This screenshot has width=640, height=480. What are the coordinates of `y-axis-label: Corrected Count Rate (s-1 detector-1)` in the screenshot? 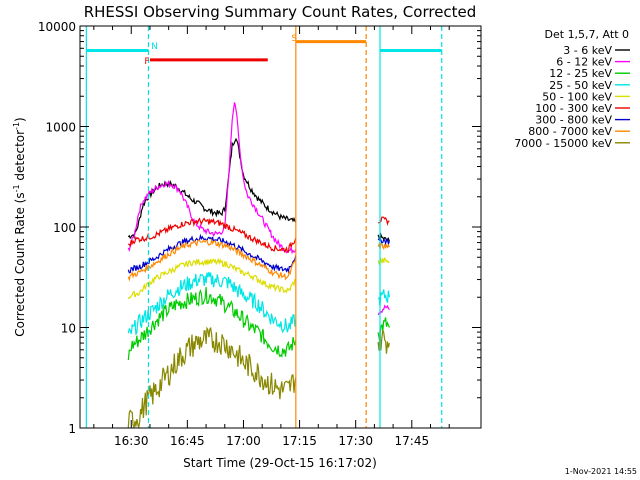 It's located at (19, 226).